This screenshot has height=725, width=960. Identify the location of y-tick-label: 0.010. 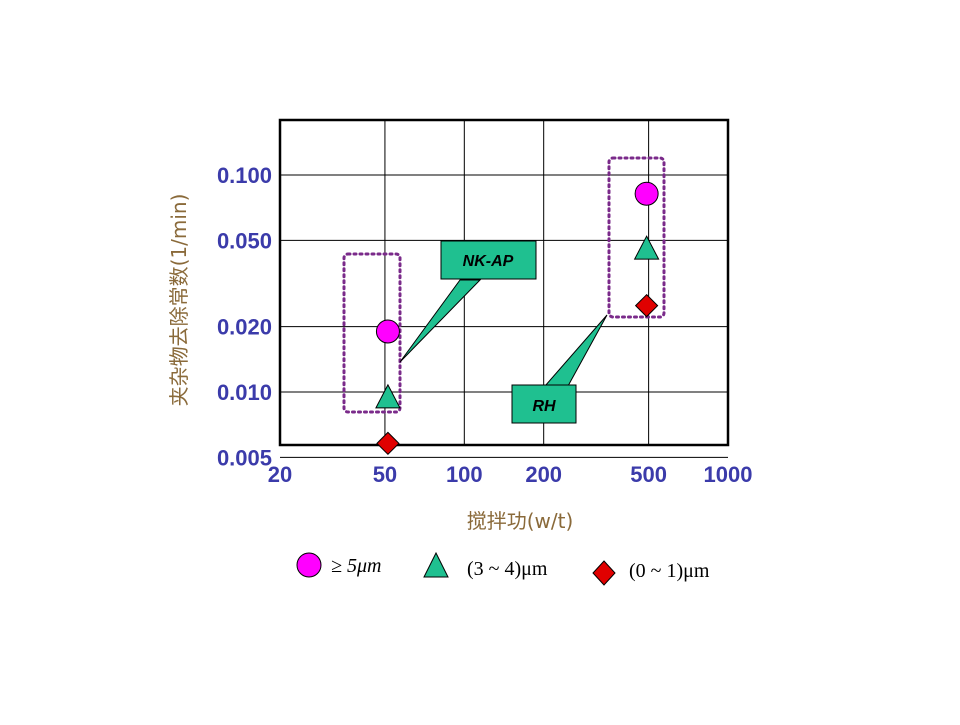
(244, 392).